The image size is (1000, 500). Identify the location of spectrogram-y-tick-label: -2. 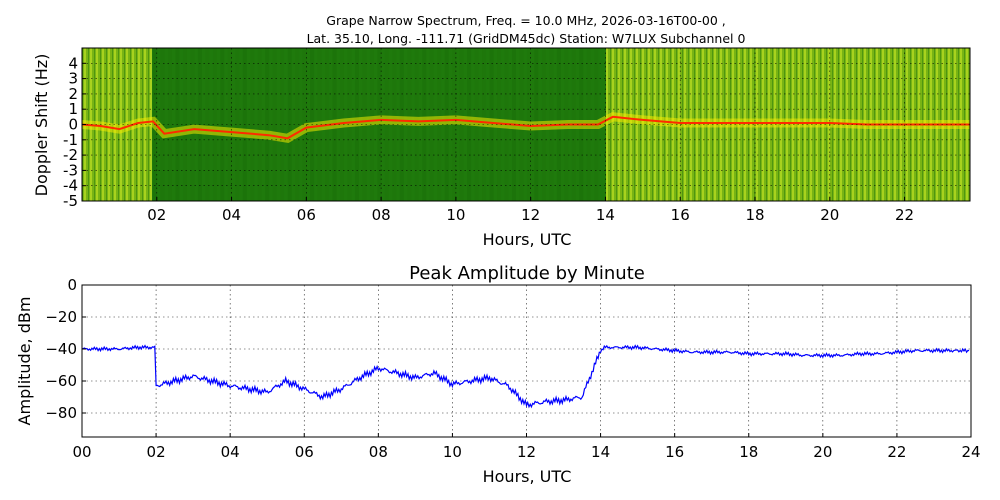
(70, 155).